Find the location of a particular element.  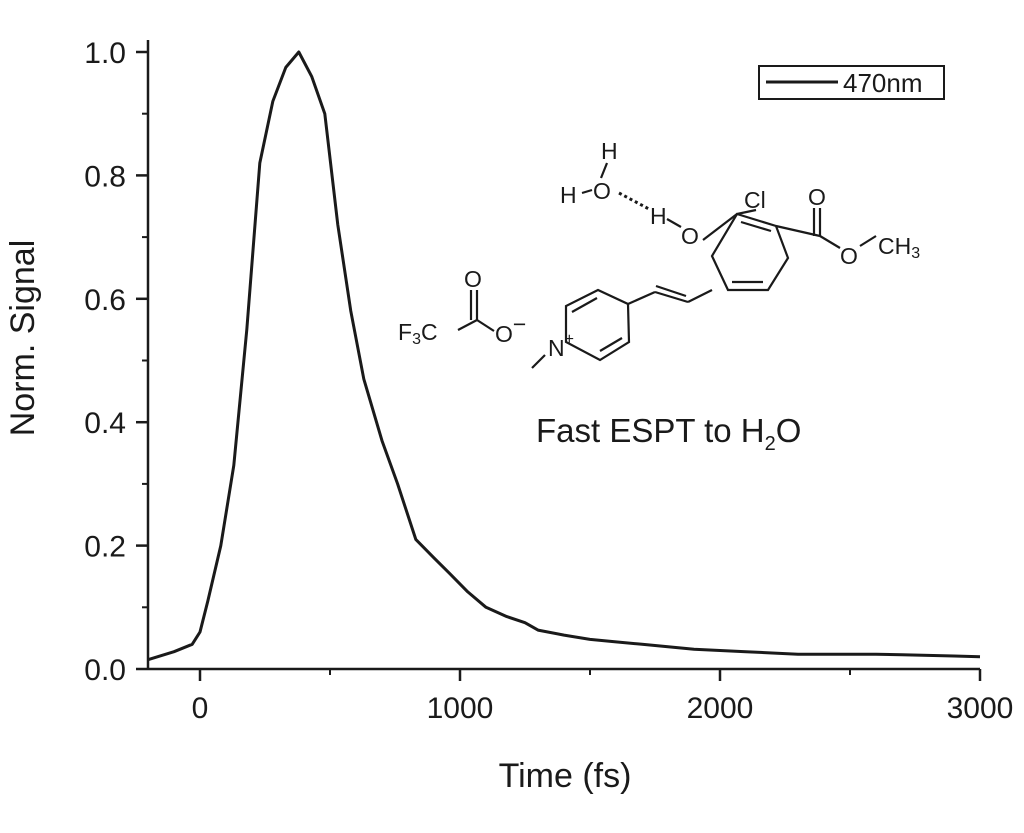

bond-vinyl-2b is located at coordinates (671, 291).